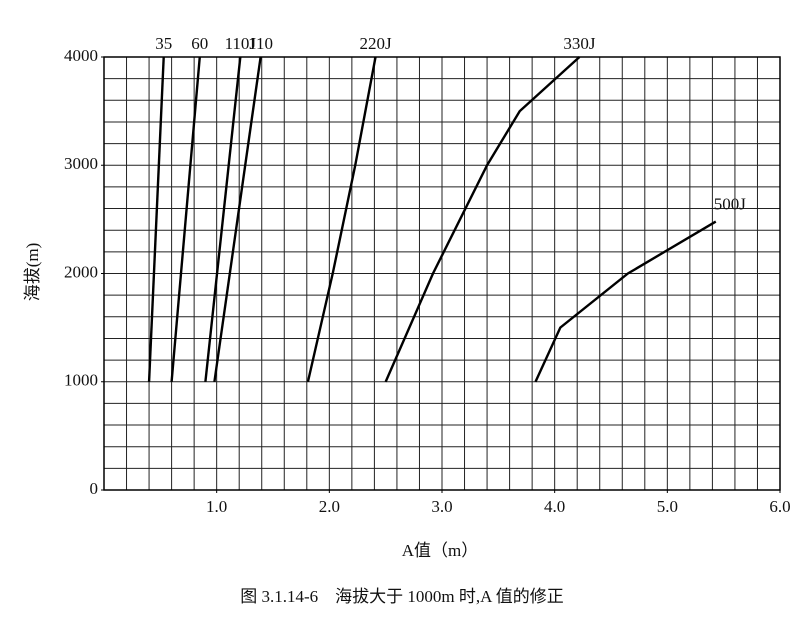 This screenshot has width=804, height=617. What do you see at coordinates (441, 506) in the screenshot?
I see `x-tick-label: 3.0` at bounding box center [441, 506].